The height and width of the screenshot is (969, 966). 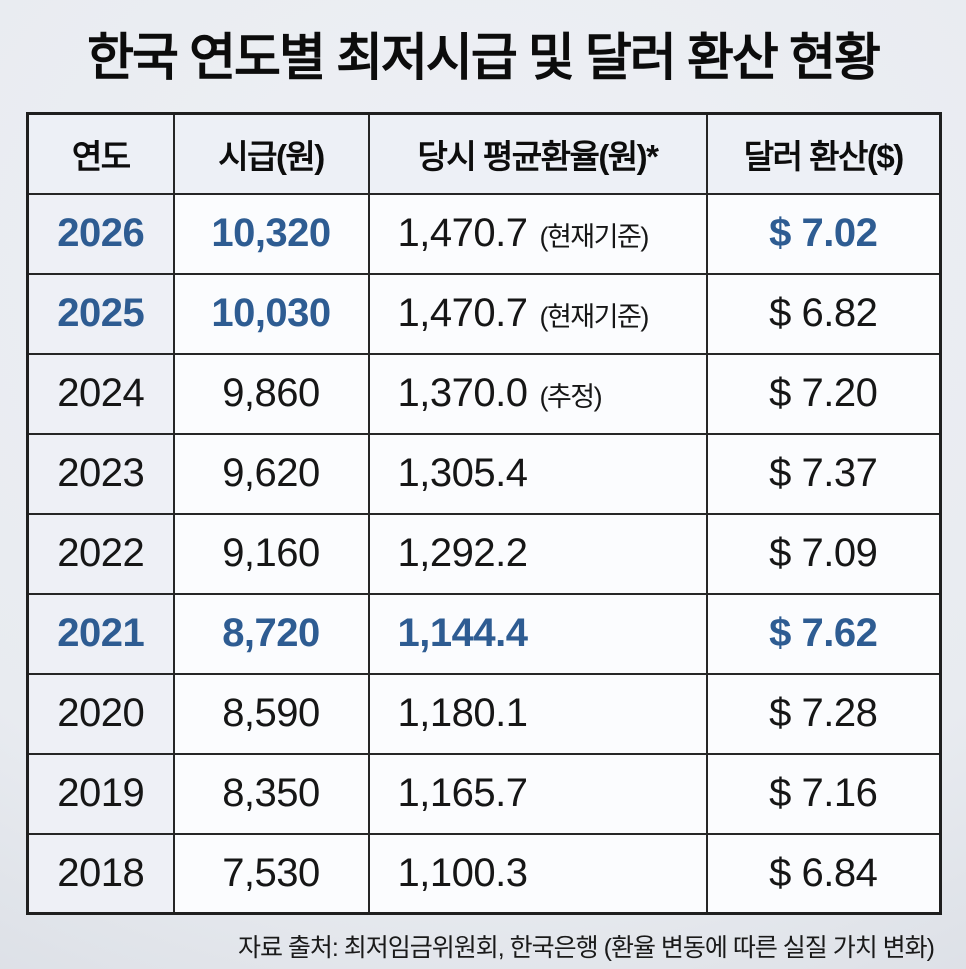 I want to click on usd-cell: $ 7.62, so click(x=823, y=633).